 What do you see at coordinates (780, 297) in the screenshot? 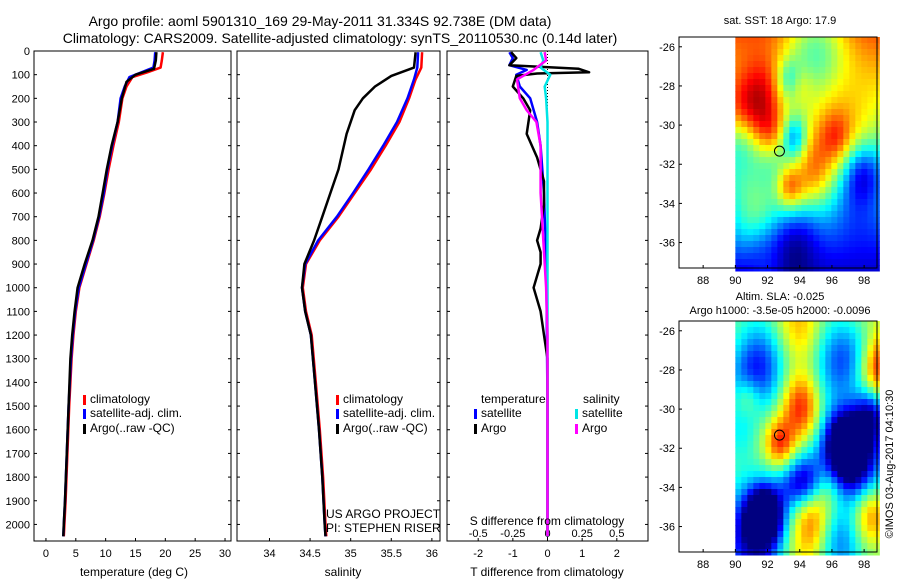
I see `sla-map-title-line1: Altim. SLA: -0.025` at bounding box center [780, 297].